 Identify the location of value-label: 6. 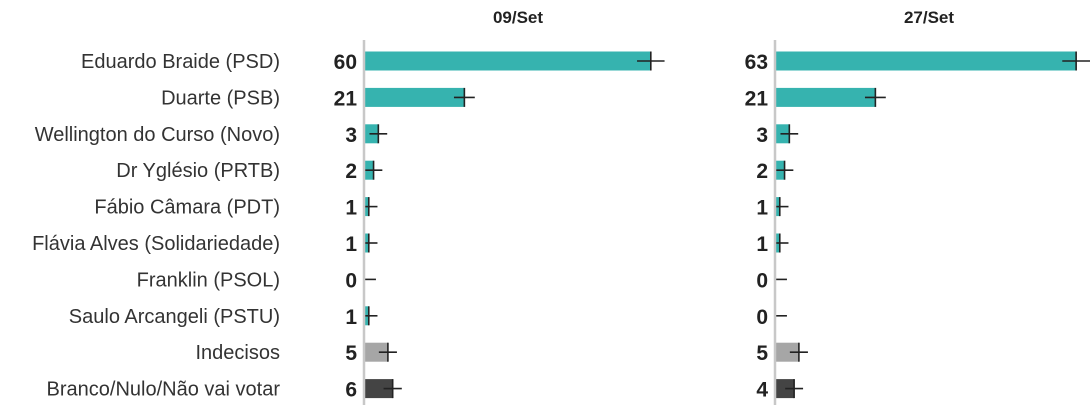
(351, 390).